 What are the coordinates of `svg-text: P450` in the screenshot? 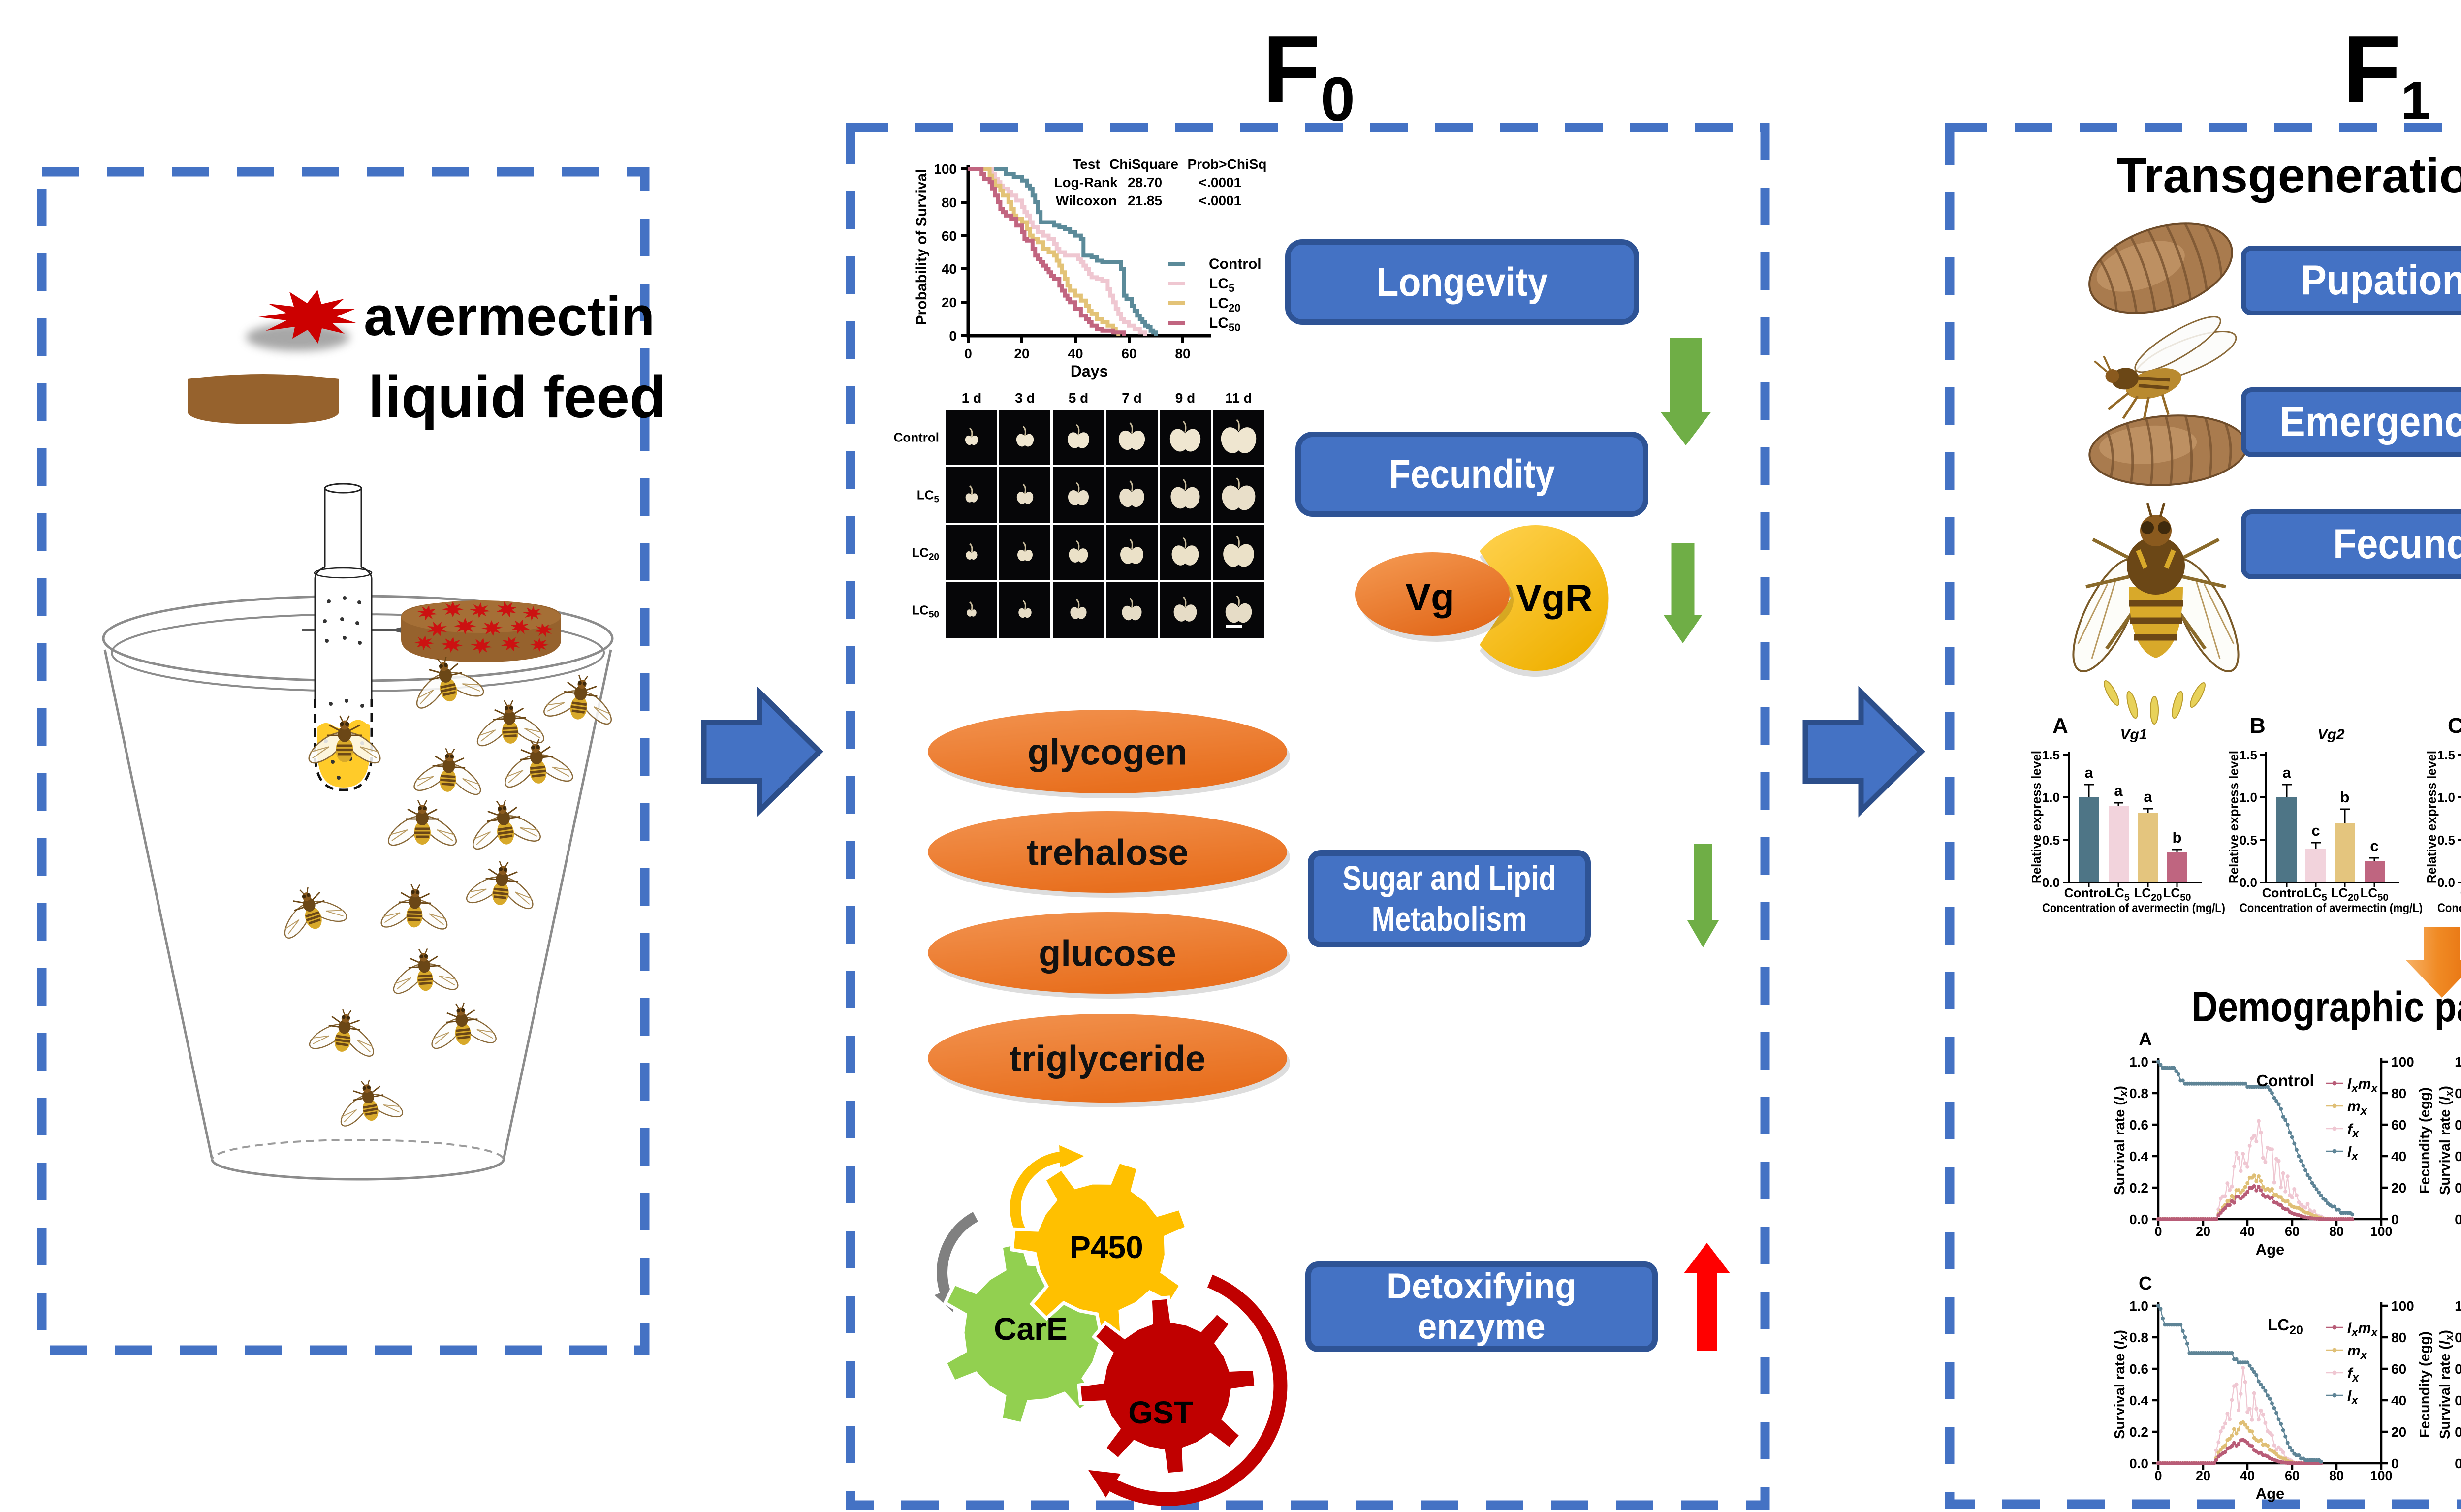 It's located at (1106, 1247).